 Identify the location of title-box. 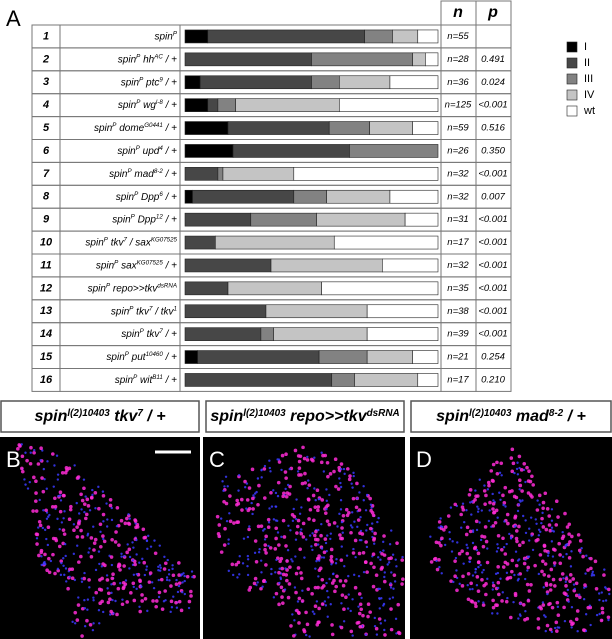
(511, 416).